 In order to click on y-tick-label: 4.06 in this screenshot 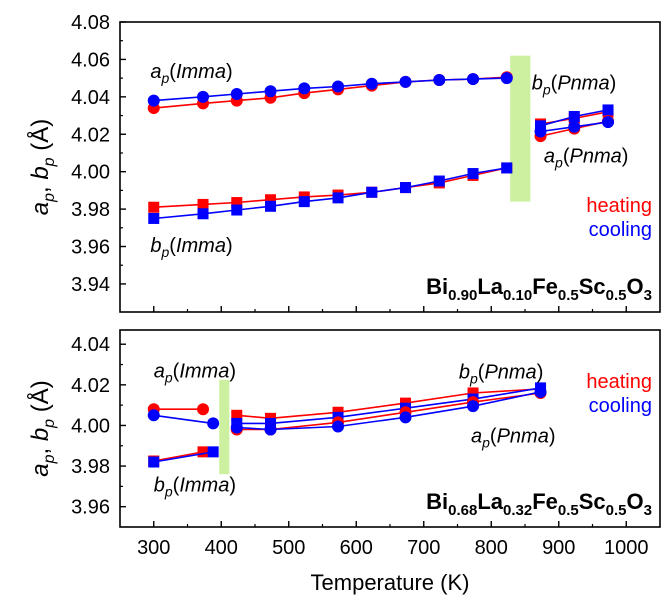, I will do `click(90, 60)`.